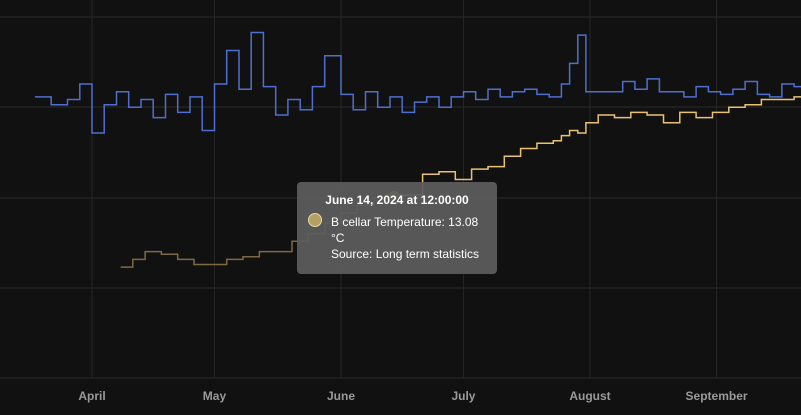  What do you see at coordinates (91, 396) in the screenshot?
I see `x-tick-label: April` at bounding box center [91, 396].